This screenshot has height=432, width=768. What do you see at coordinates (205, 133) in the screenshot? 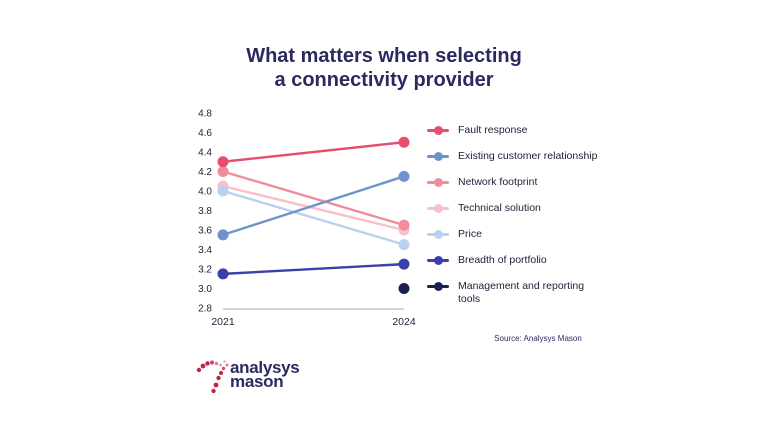
I see `y-tick-label: 4.6` at bounding box center [205, 133].